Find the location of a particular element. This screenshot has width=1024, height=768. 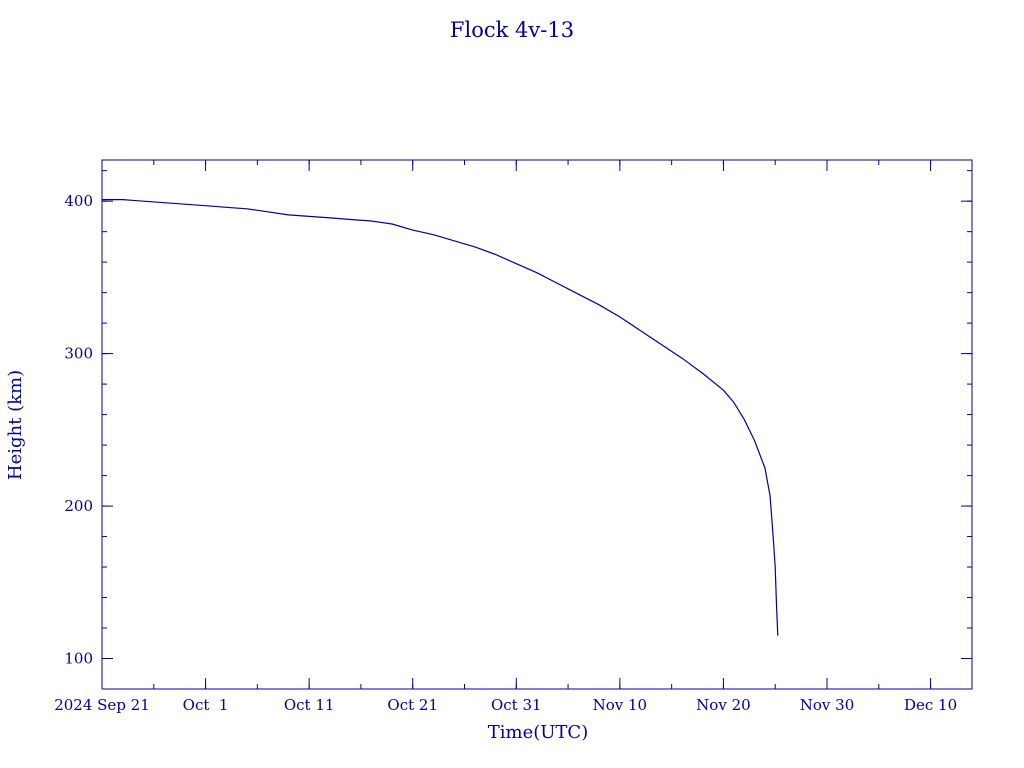

x-tick-label: Nov 10 is located at coordinates (620, 705).